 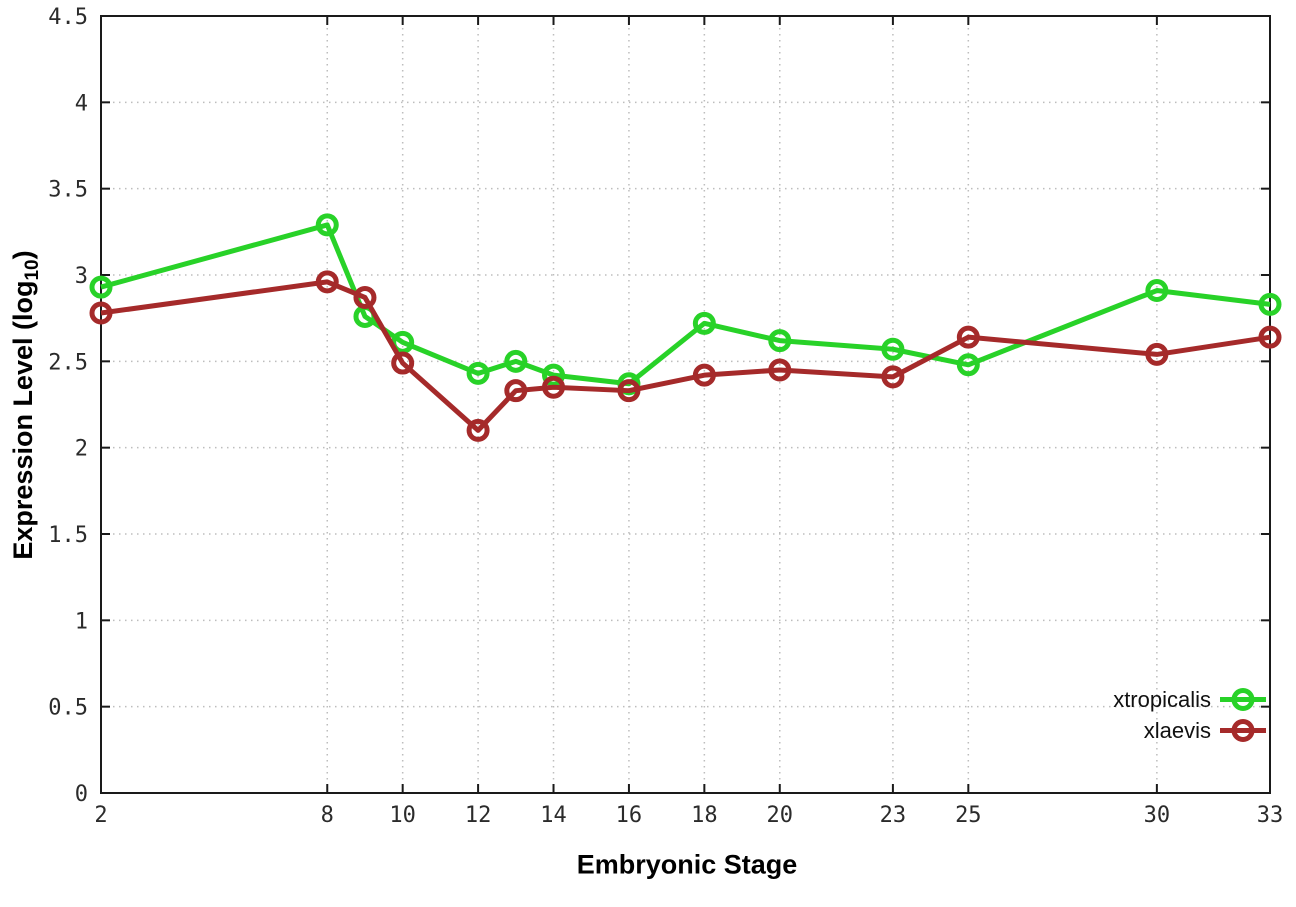 What do you see at coordinates (402, 815) in the screenshot?
I see `x-tick-label: 10` at bounding box center [402, 815].